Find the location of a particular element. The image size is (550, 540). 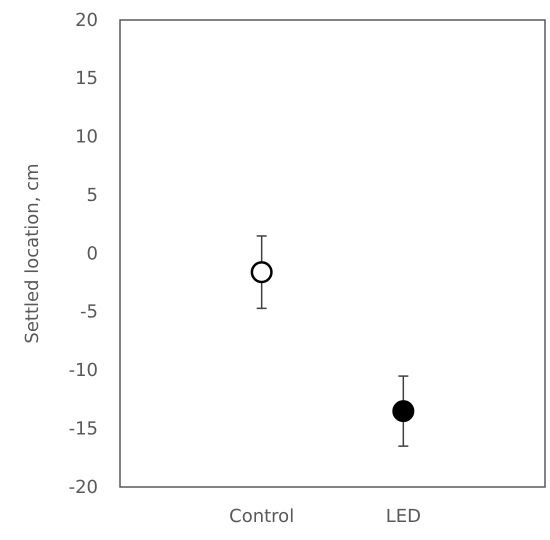

y-tick-label: 15 is located at coordinates (86, 79).